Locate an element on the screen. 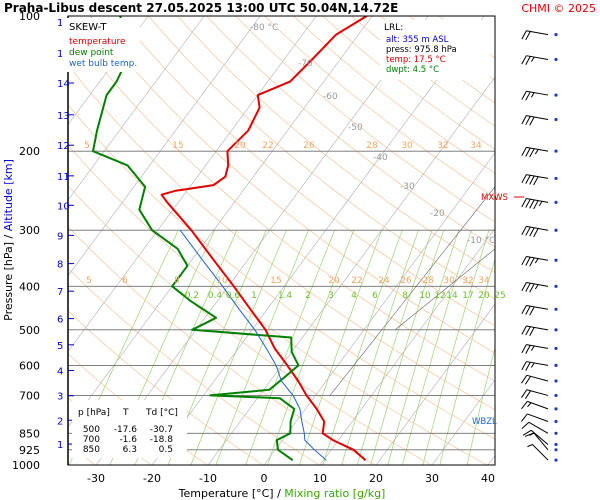 The width and height of the screenshot is (600, 500). temperature-tick-label: 40 is located at coordinates (488, 478).